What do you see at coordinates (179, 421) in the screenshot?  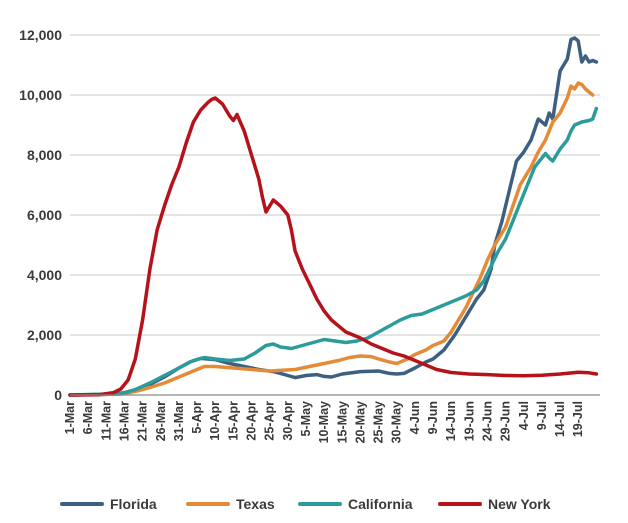 I see `x-tick-label: 31-Mar` at bounding box center [179, 421].